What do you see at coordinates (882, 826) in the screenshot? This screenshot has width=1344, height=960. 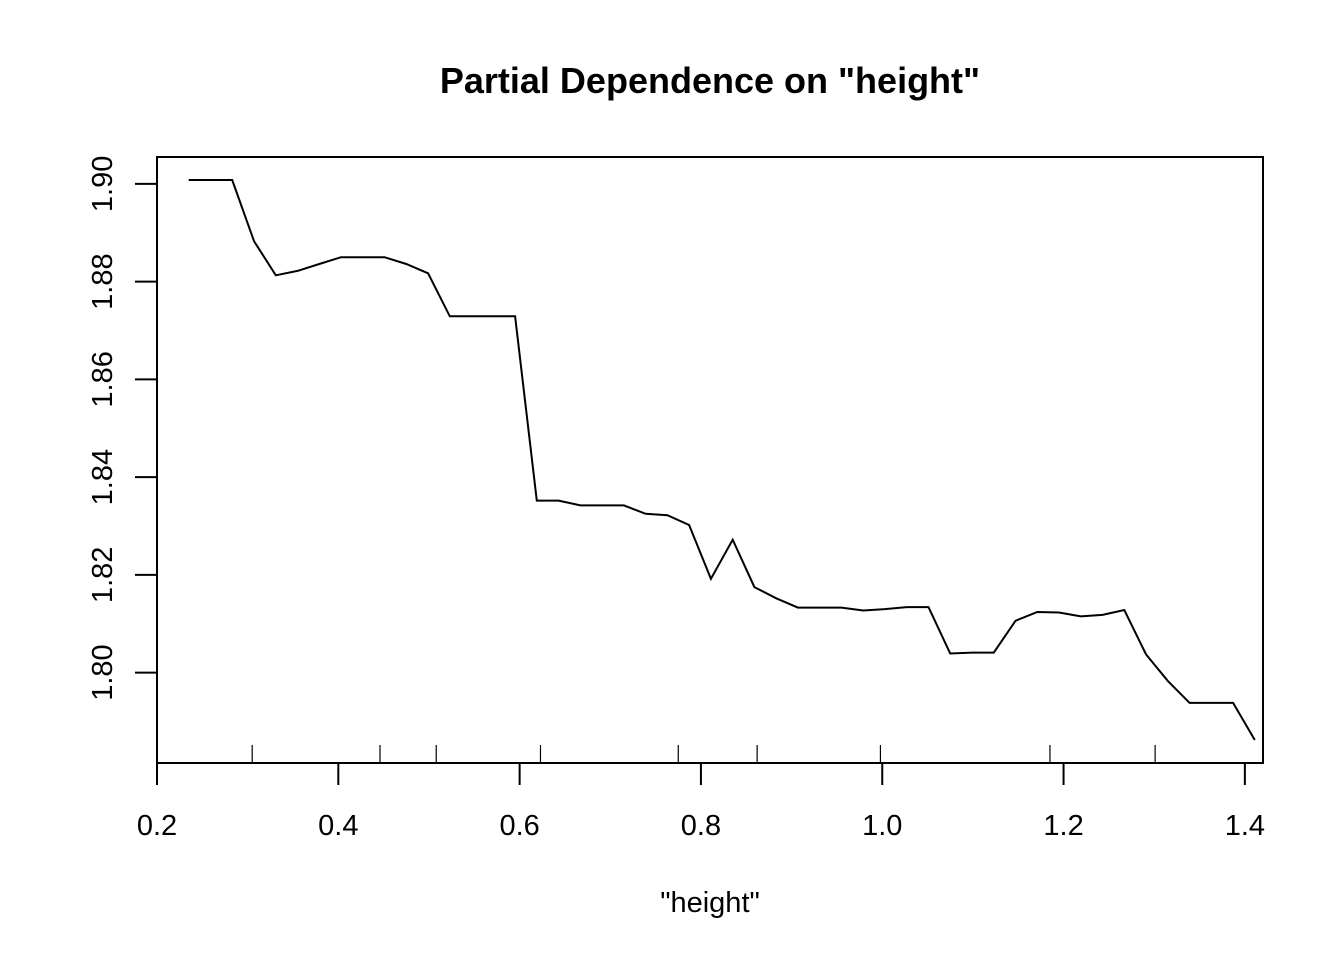 I see `x-tick-label: 1.0` at bounding box center [882, 826].